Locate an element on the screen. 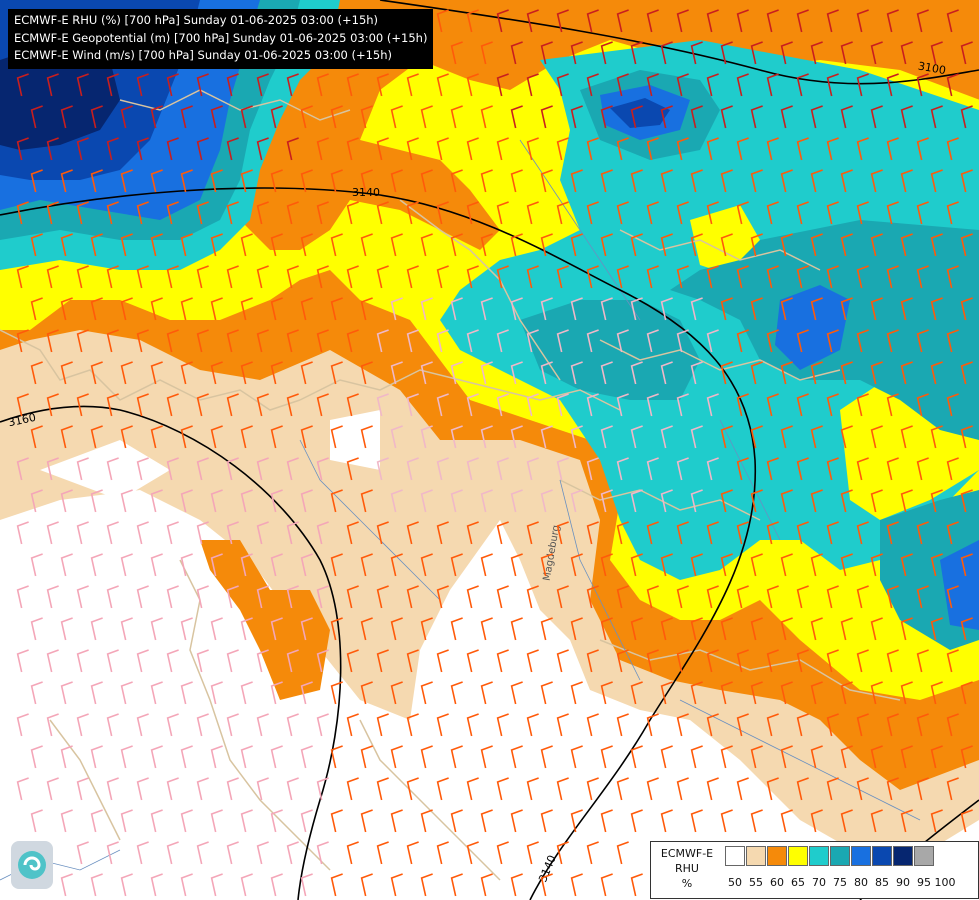 The image size is (979, 900). rhu-band-80-se is located at coordinates (959, 585).